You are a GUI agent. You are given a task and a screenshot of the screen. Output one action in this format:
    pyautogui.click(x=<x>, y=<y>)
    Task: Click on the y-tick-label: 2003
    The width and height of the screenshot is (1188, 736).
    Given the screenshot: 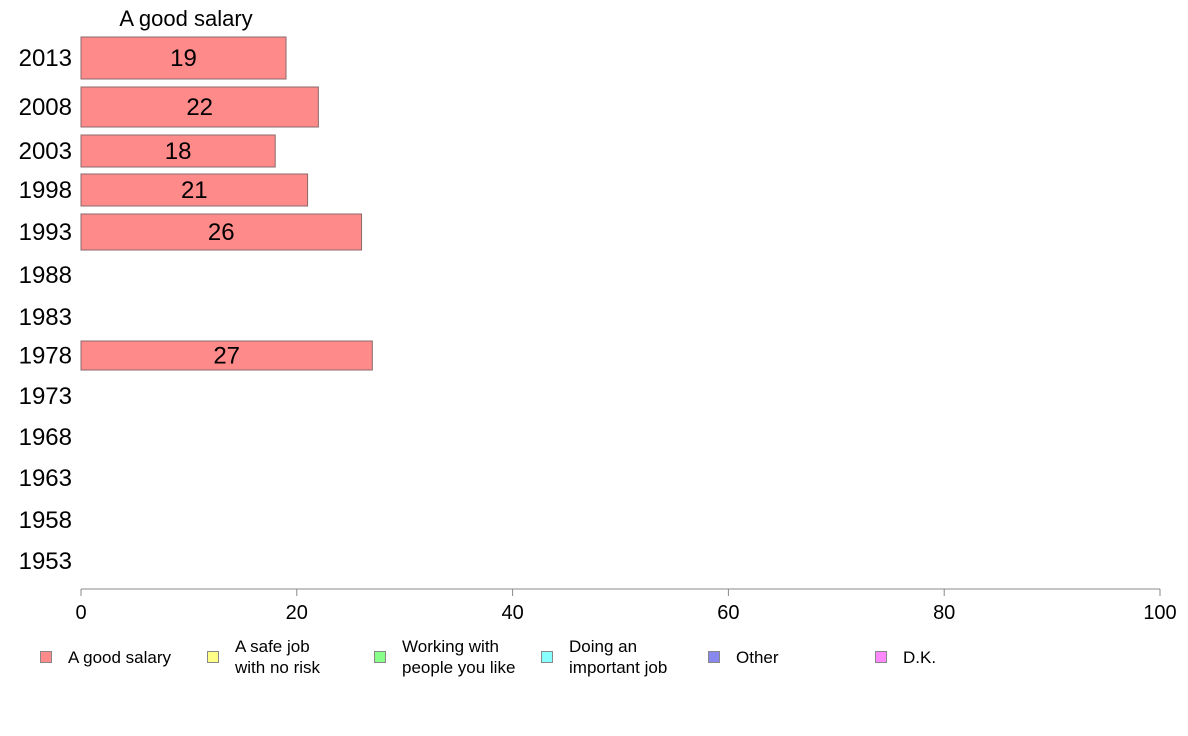 What is the action you would take?
    pyautogui.click(x=45, y=151)
    